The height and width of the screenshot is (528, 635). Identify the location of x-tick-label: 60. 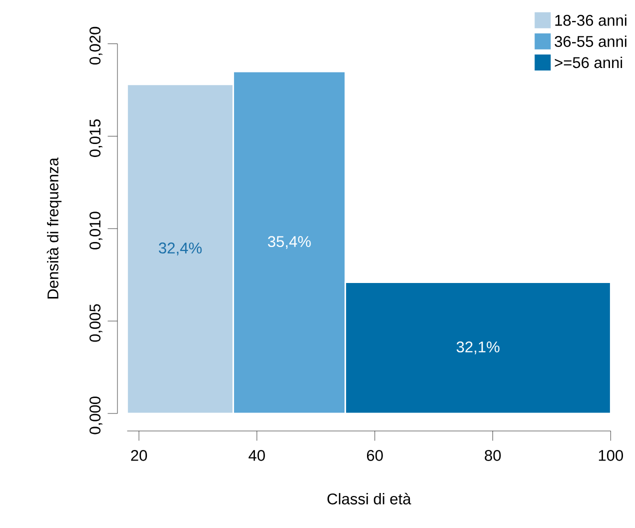
(374, 455).